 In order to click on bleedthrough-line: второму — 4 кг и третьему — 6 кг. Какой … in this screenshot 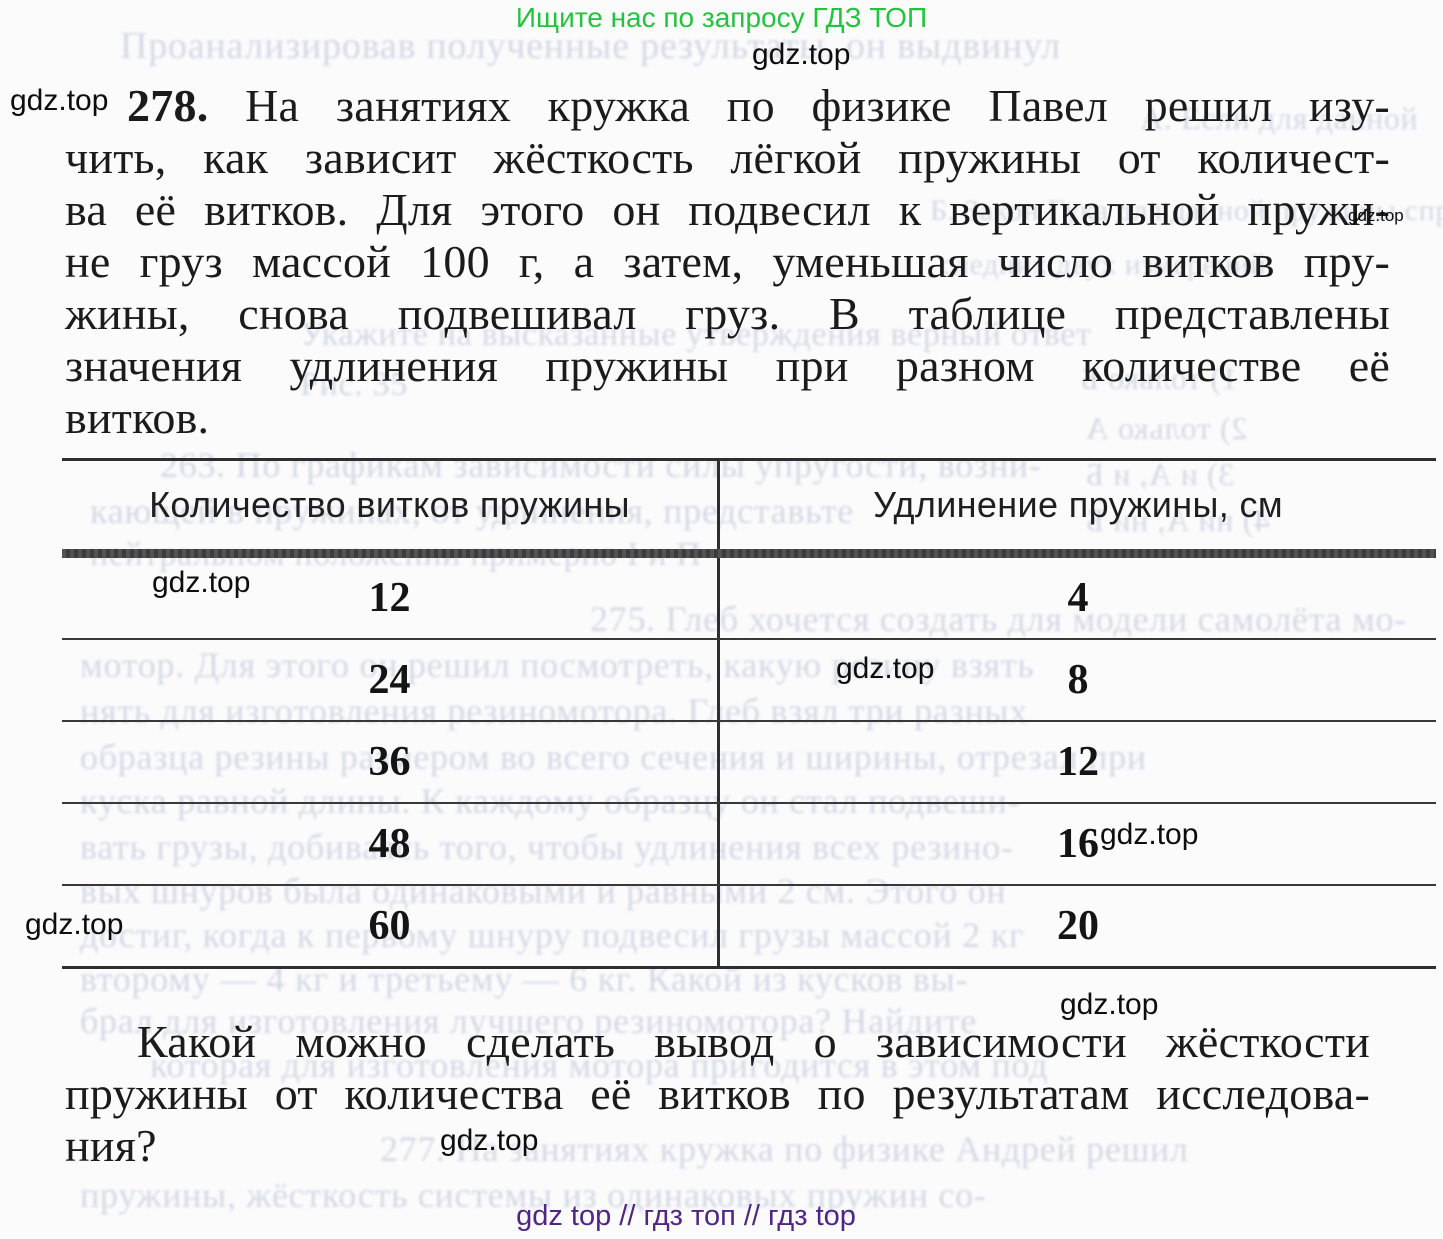, I will do `click(524, 979)`.